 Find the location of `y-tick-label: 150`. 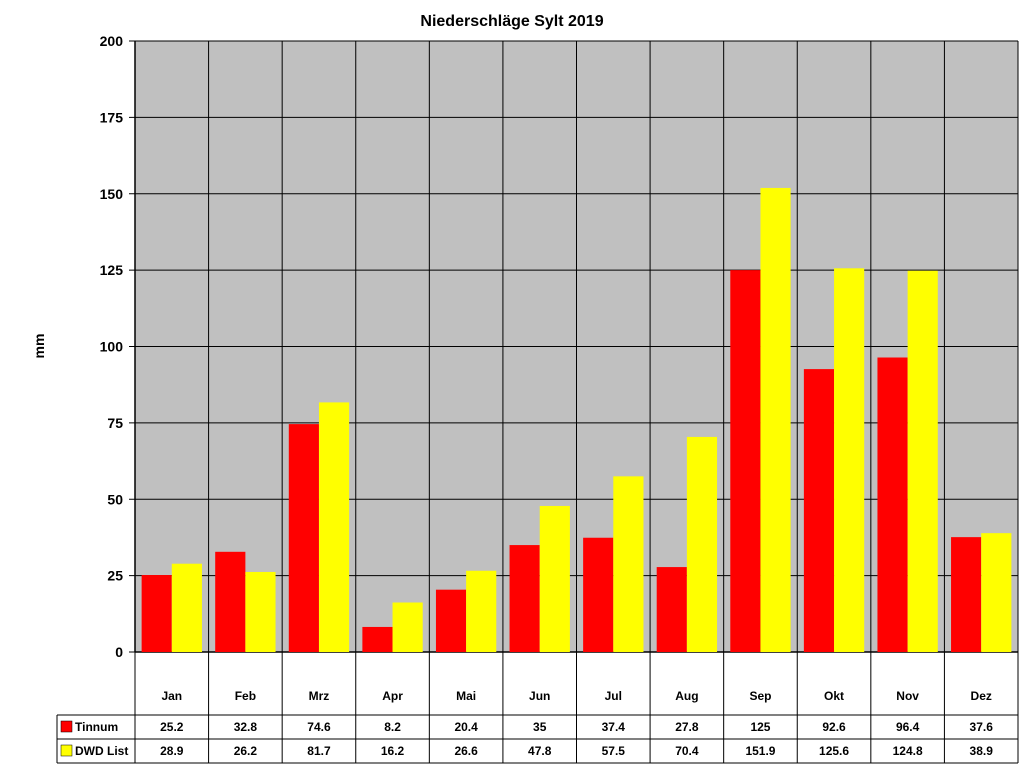

y-tick-label: 150 is located at coordinates (112, 194).